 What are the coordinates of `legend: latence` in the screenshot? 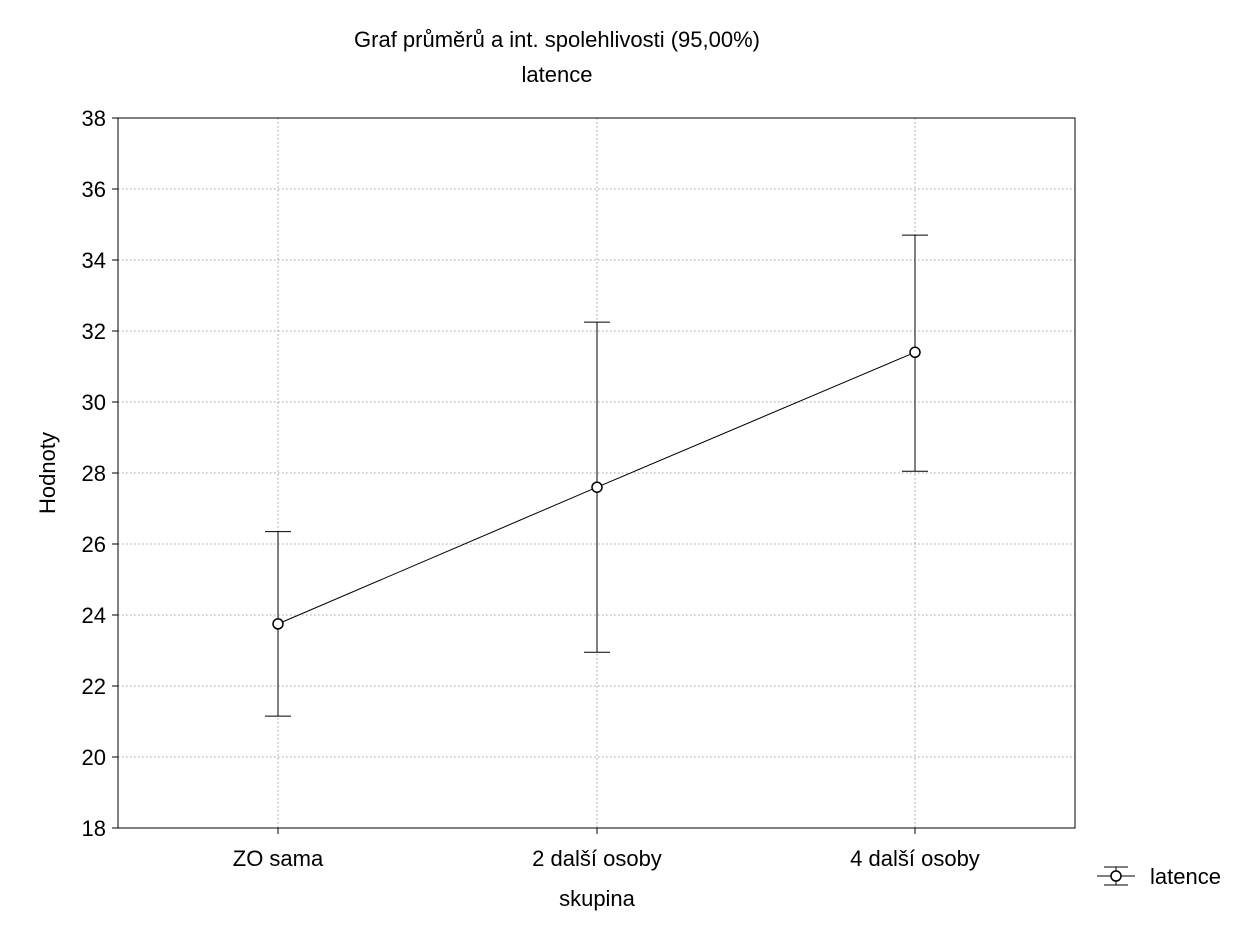 It's located at (1159, 876).